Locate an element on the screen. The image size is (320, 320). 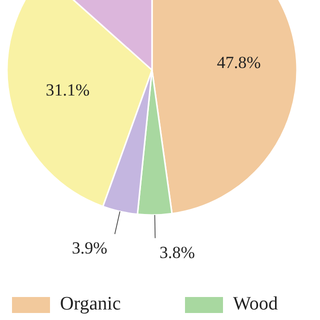
legend-label: Organic is located at coordinates (90, 303).